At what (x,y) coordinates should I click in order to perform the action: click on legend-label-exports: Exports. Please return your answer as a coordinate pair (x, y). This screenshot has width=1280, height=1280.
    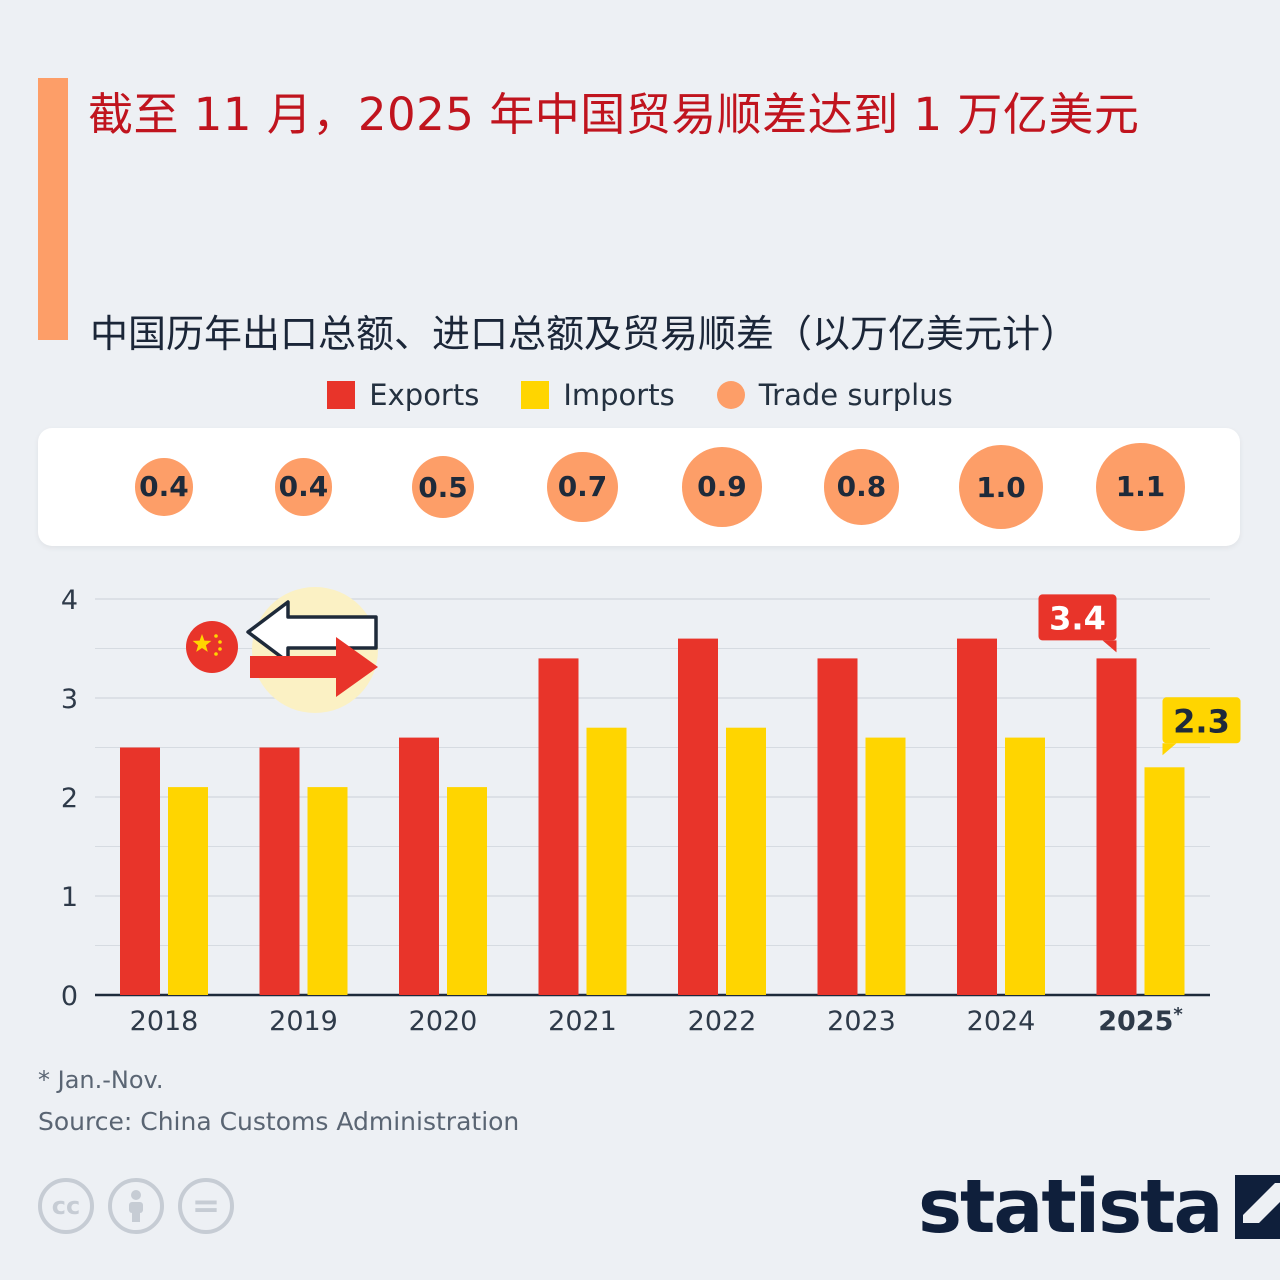
    Looking at the image, I should click on (424, 395).